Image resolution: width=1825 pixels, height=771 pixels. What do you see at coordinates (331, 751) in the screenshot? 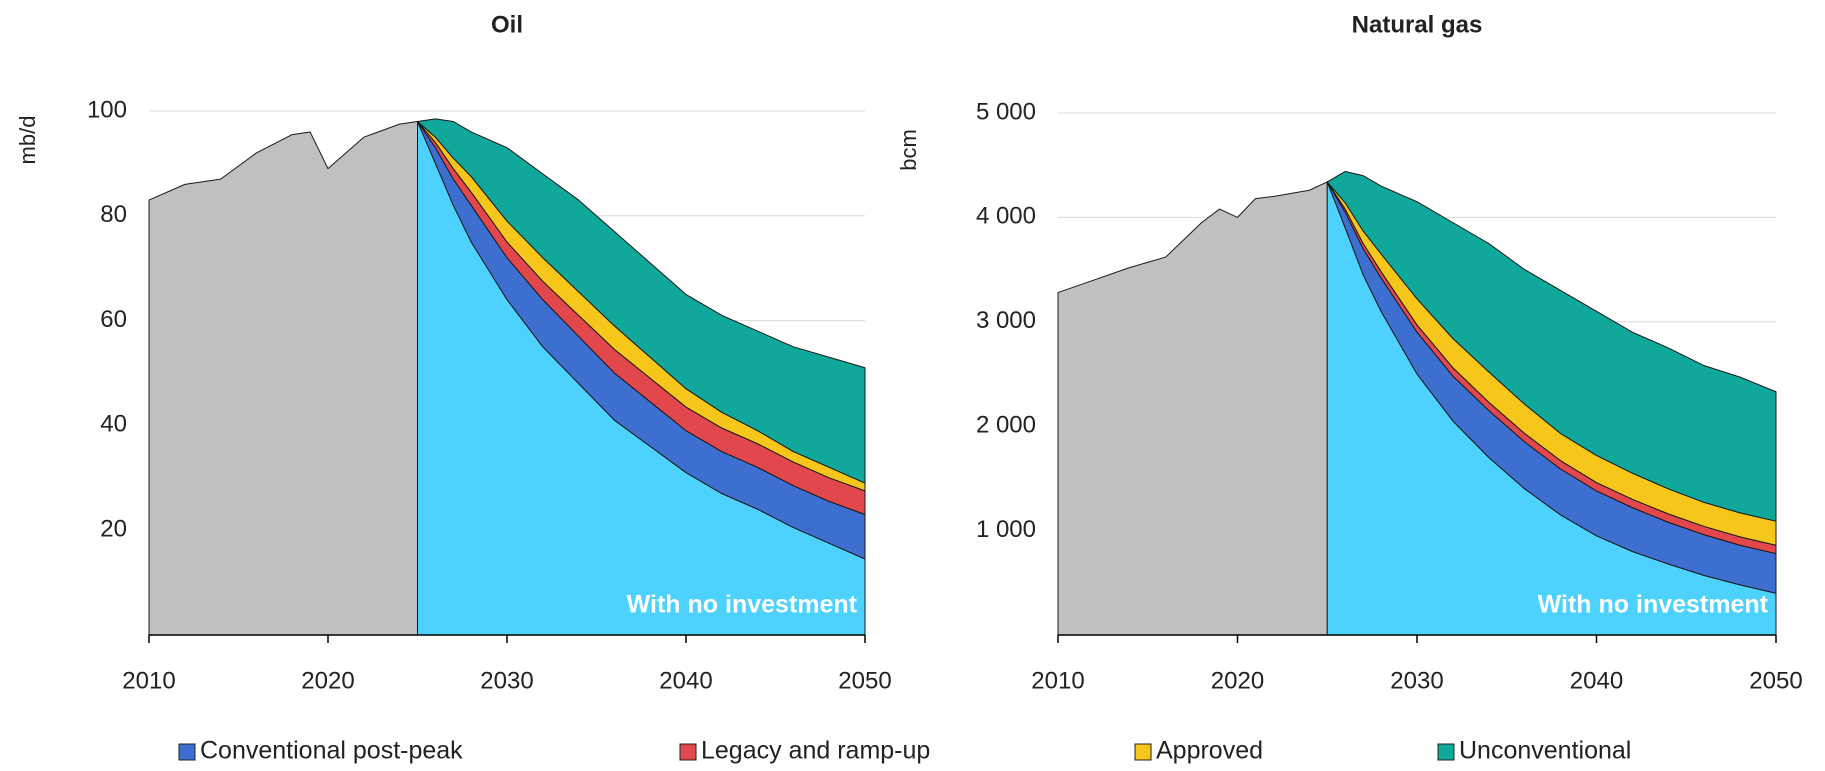
I see `legend-label: Conventional post-peak` at bounding box center [331, 751].